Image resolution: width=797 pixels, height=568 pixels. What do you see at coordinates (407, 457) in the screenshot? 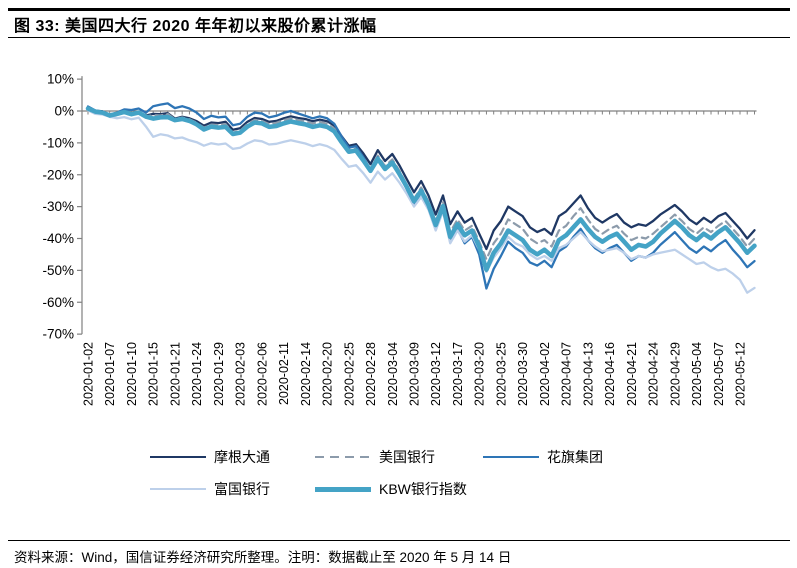
I see `legend-label-bac: 美国银行` at bounding box center [407, 457].